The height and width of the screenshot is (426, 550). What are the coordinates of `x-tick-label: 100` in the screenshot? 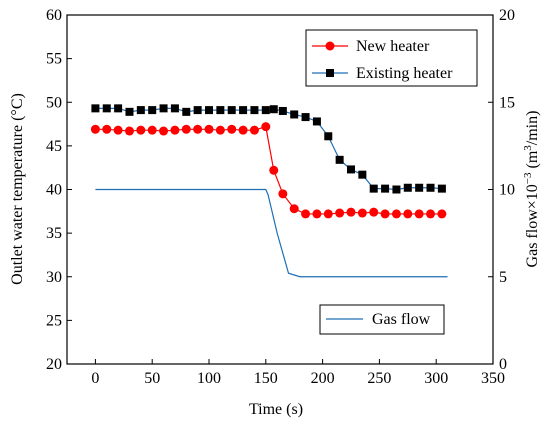 It's located at (209, 378).